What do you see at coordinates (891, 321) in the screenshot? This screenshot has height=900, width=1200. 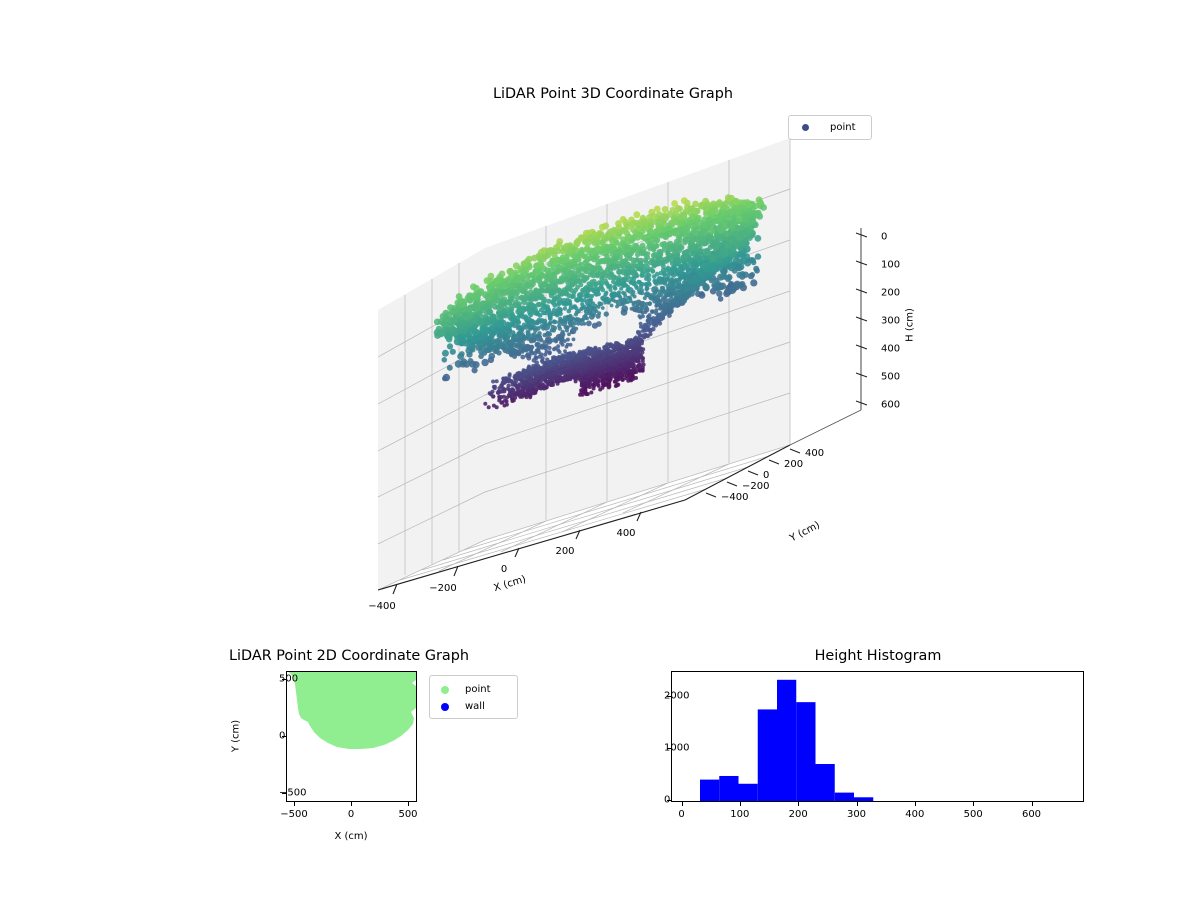 I see `tick-h-300: 300` at bounding box center [891, 321].